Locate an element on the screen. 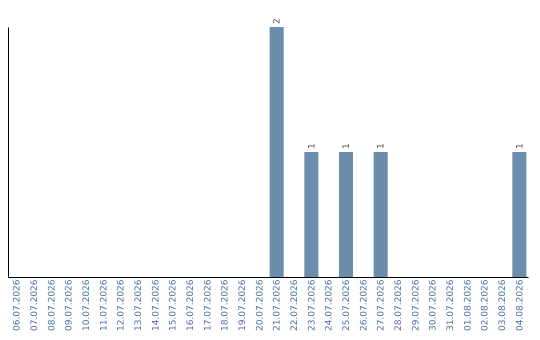  x-tick-label: 27.07.2026 is located at coordinates (381, 305).